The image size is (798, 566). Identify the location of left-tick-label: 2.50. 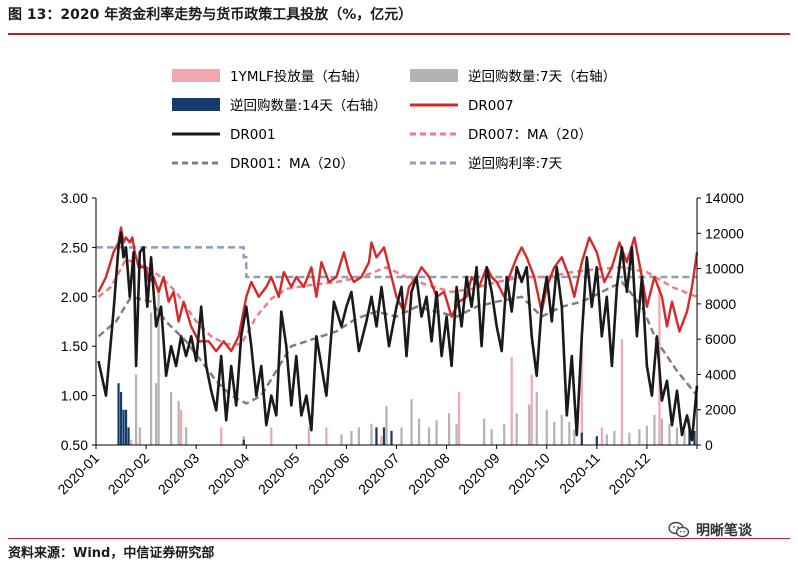
(74, 247).